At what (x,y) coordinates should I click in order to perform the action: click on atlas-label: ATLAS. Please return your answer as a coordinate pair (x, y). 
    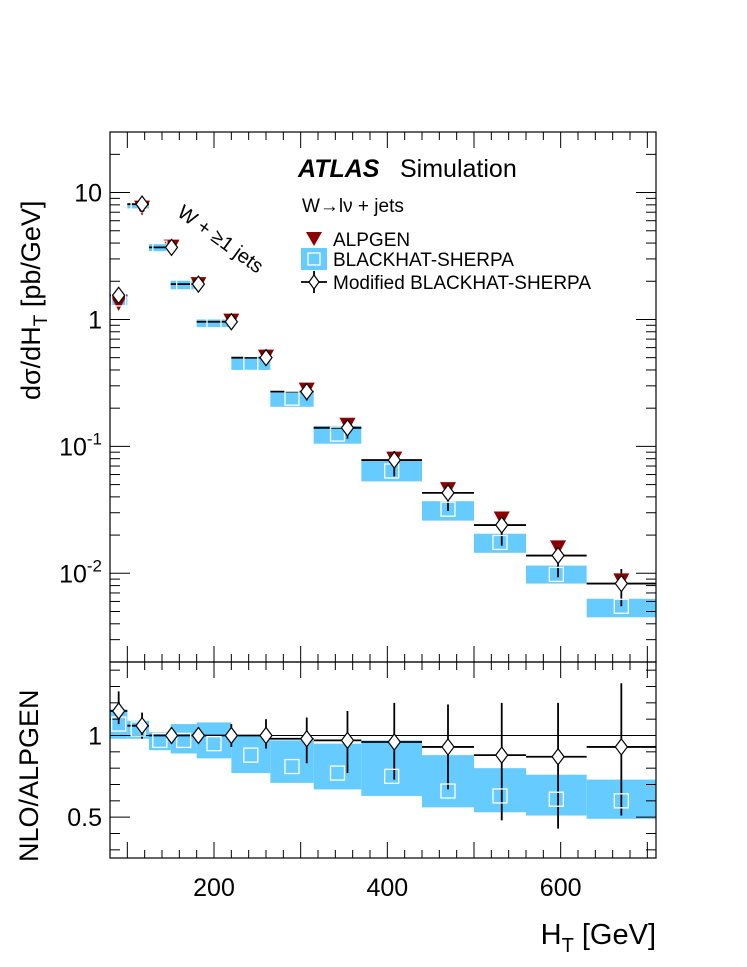
    Looking at the image, I should click on (338, 169).